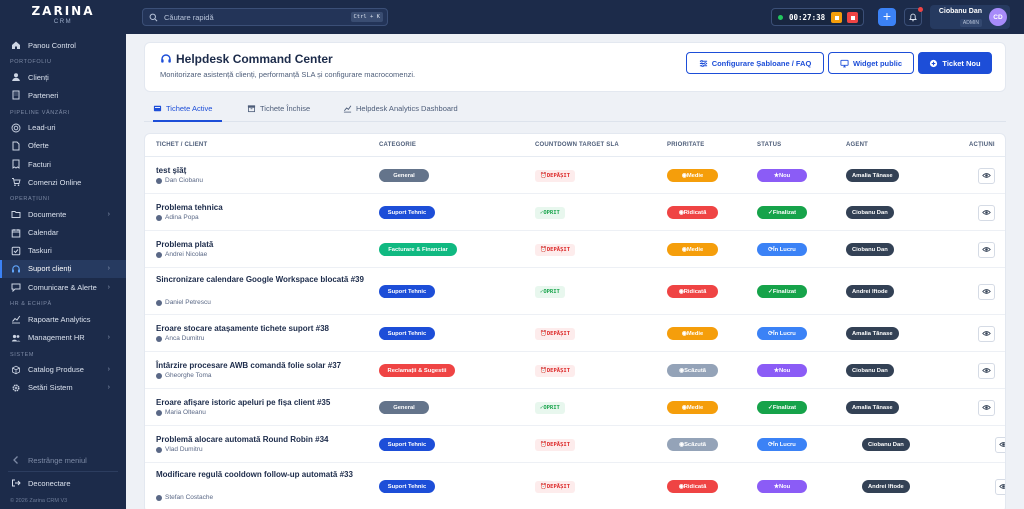 The width and height of the screenshot is (1024, 509). Describe the element at coordinates (63, 269) in the screenshot. I see `sidebar-item-headset: Suport clienți ›` at that location.